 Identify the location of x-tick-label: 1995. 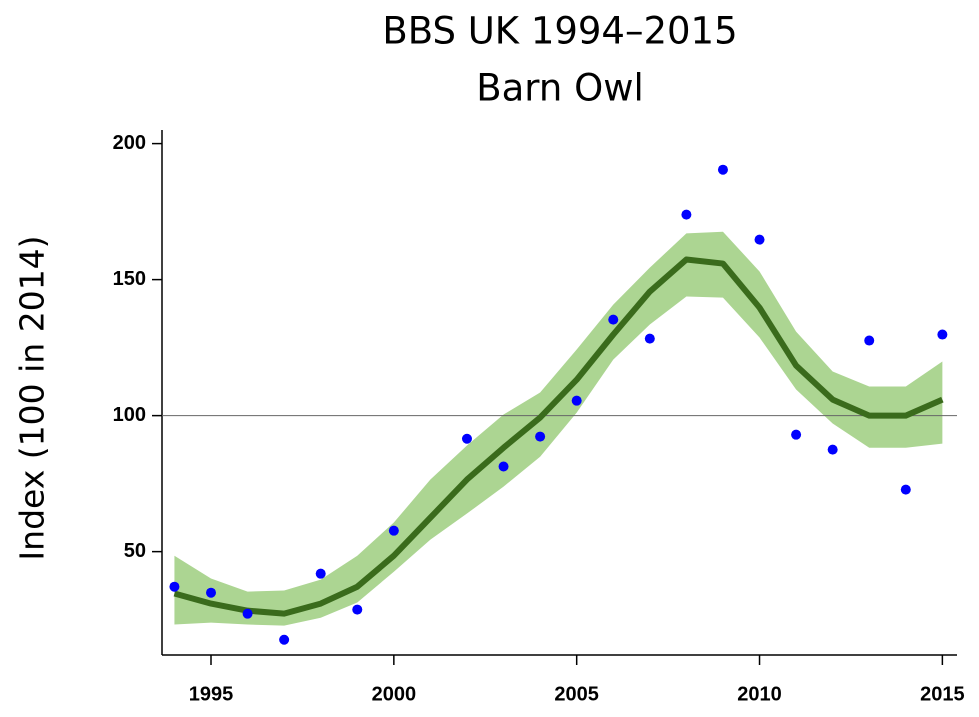
(211, 694).